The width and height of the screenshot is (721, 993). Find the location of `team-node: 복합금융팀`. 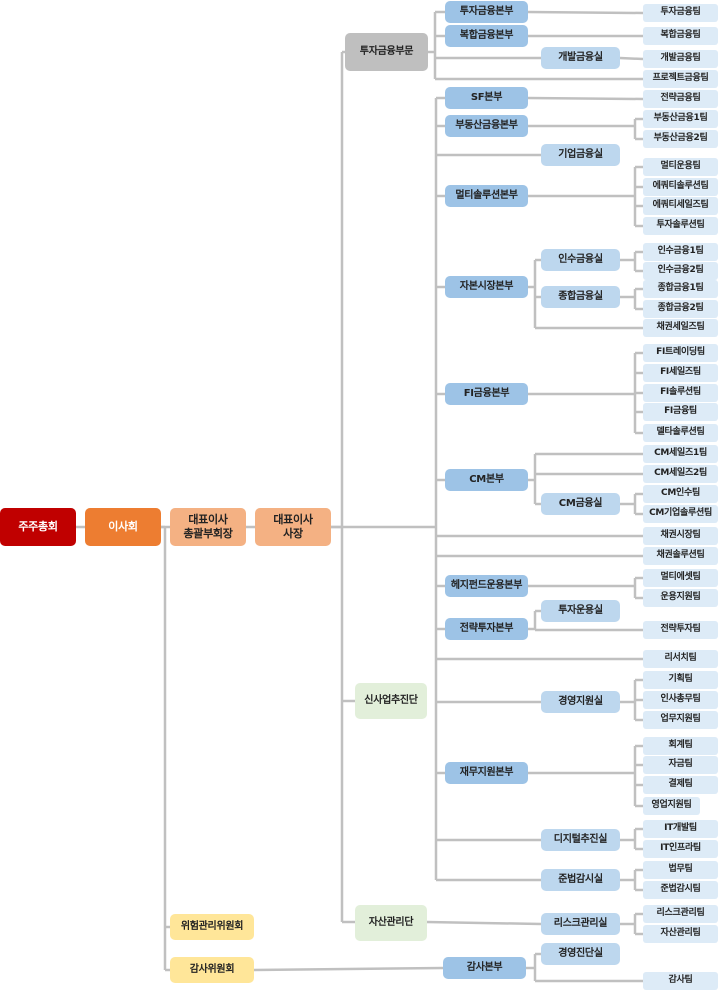

team-node: 복합금융팀 is located at coordinates (680, 36).